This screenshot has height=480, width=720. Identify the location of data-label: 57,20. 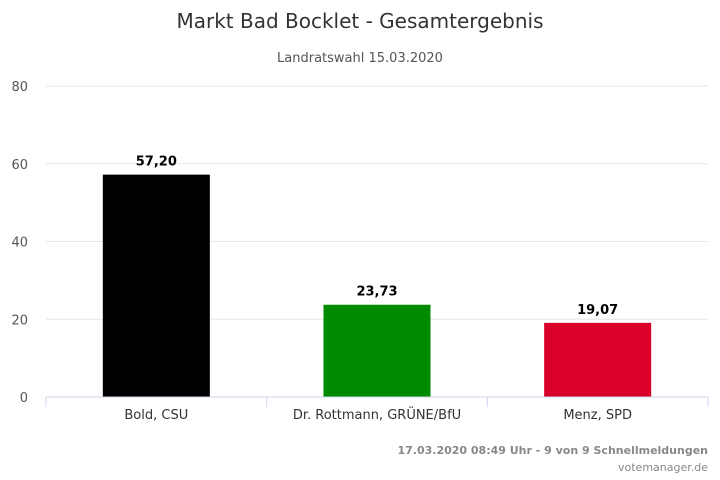
(156, 162).